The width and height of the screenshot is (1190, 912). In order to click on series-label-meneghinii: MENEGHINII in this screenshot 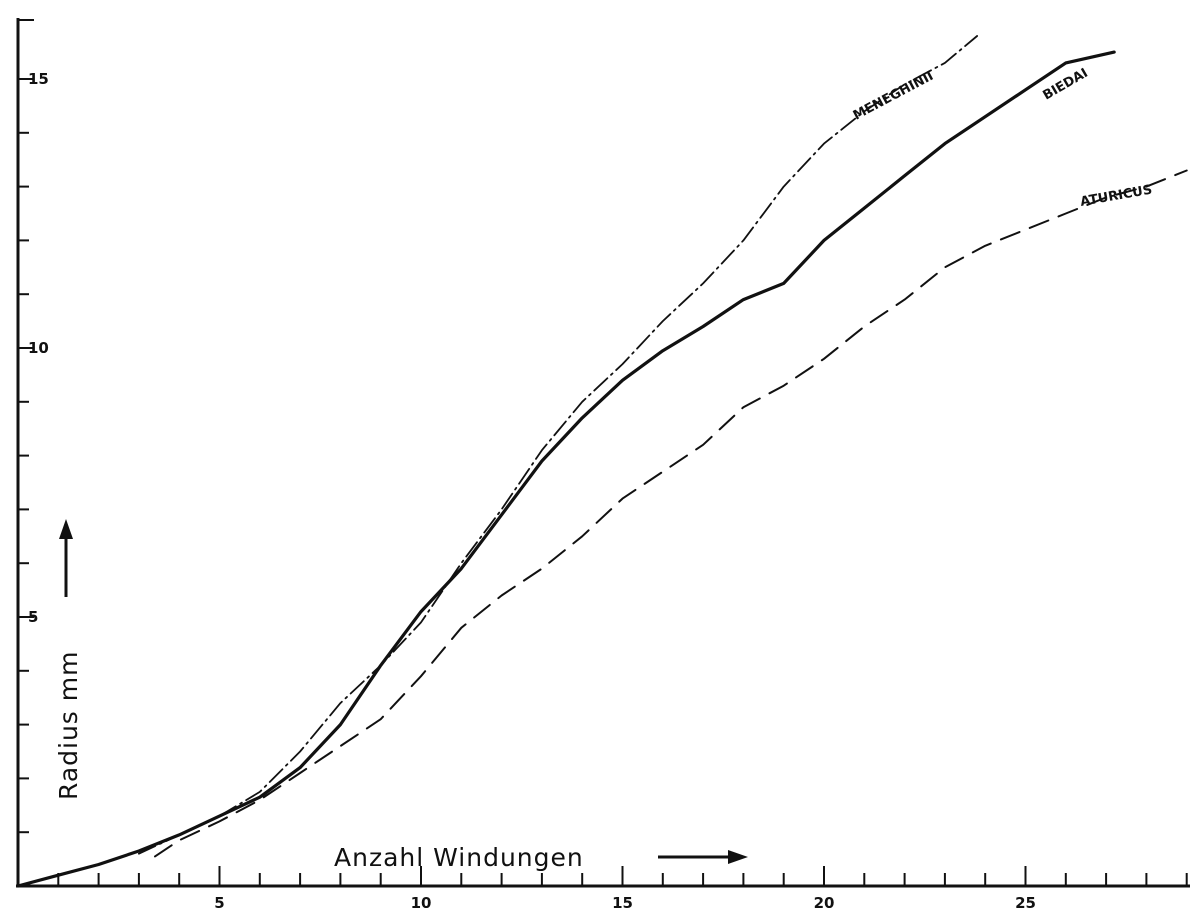, I will do `click(893, 96)`.